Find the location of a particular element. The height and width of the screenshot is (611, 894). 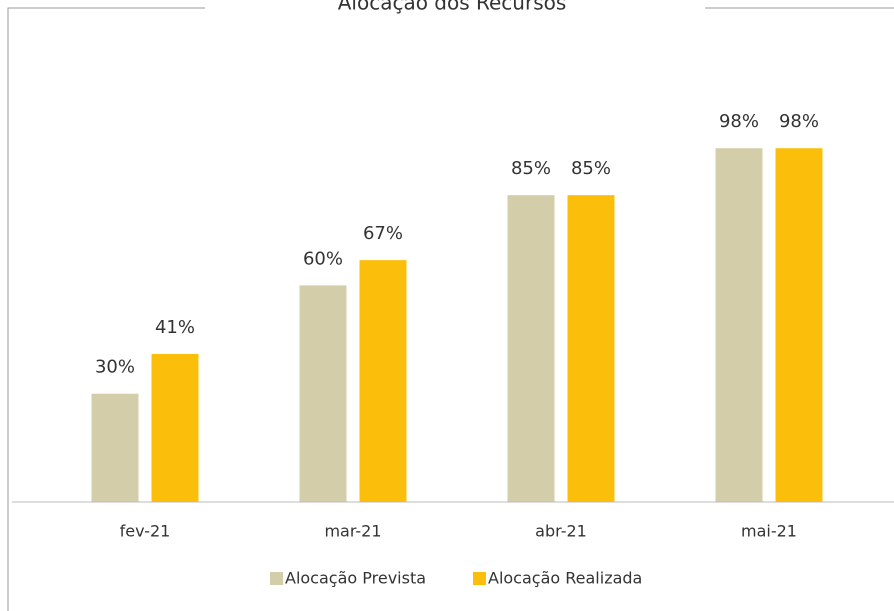

value-label: 67% is located at coordinates (383, 233).